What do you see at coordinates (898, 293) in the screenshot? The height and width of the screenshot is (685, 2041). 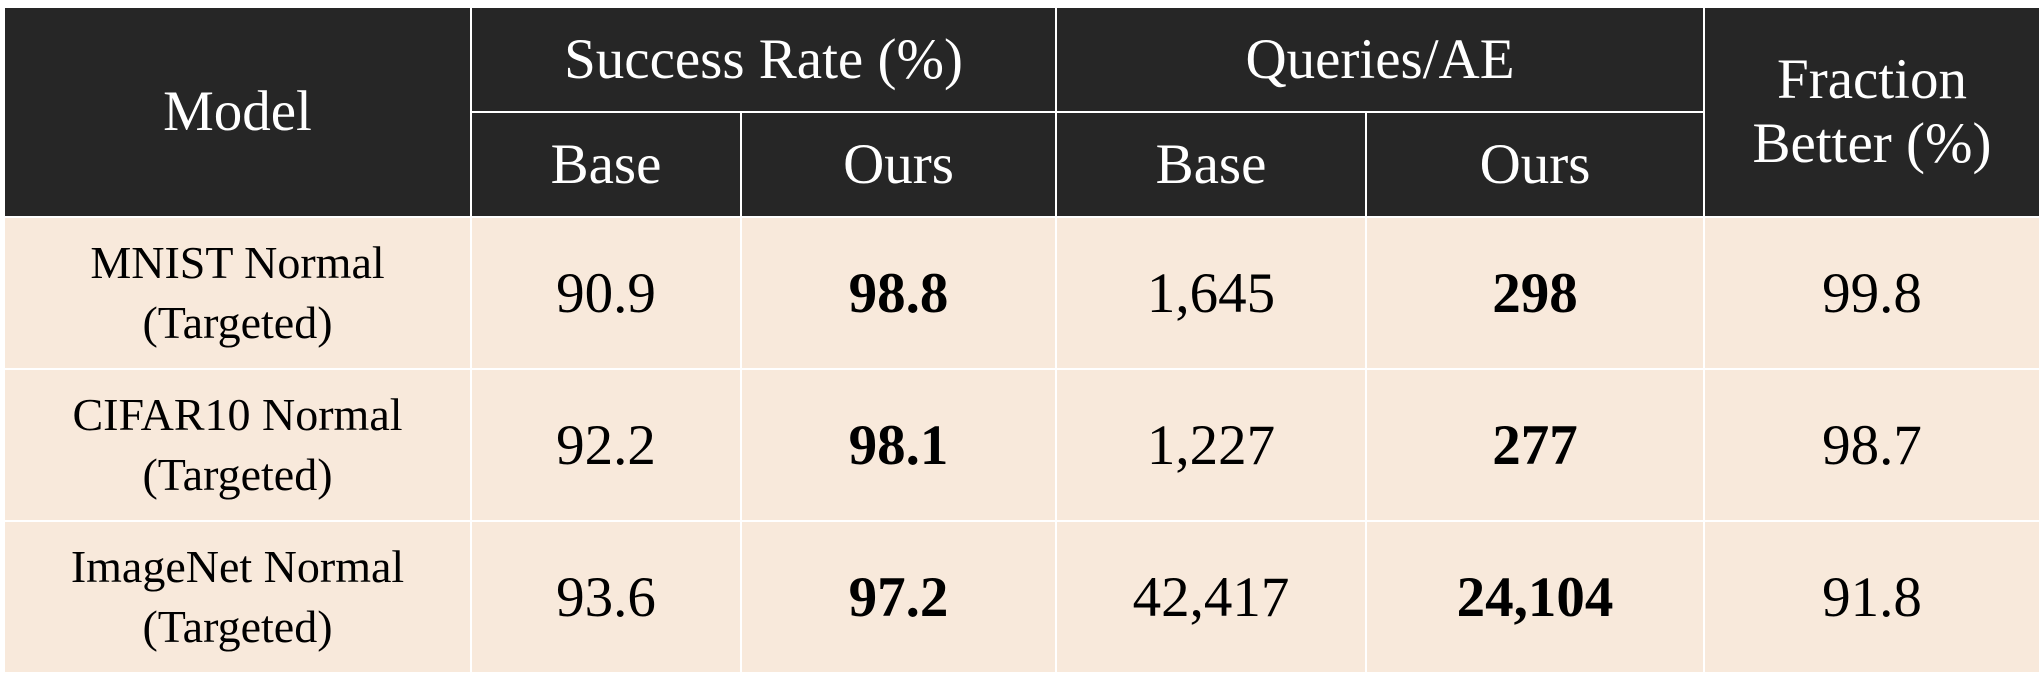 I see `success-ours-cell: 98.8` at bounding box center [898, 293].